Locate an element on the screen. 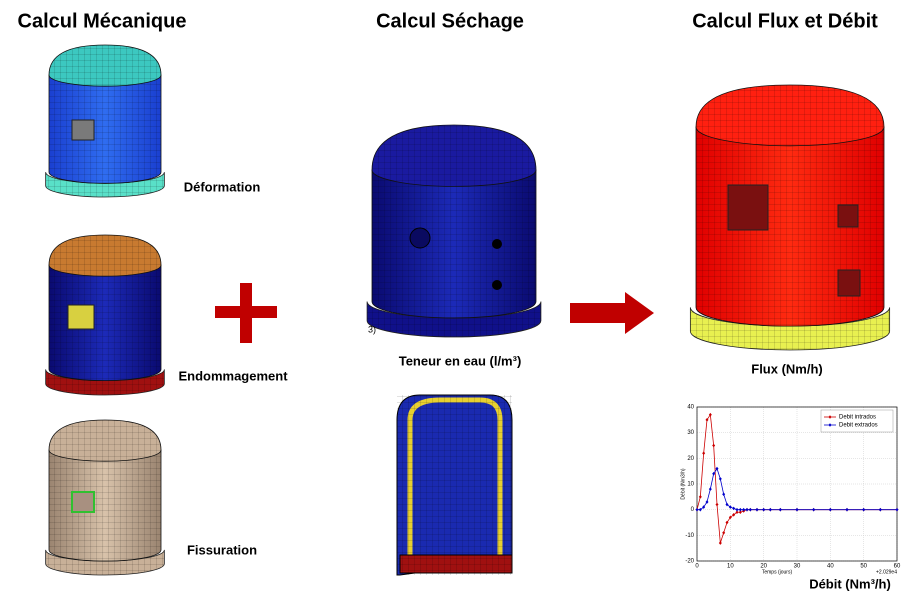 The width and height of the screenshot is (910, 603). plot-frame is located at coordinates (797, 484).